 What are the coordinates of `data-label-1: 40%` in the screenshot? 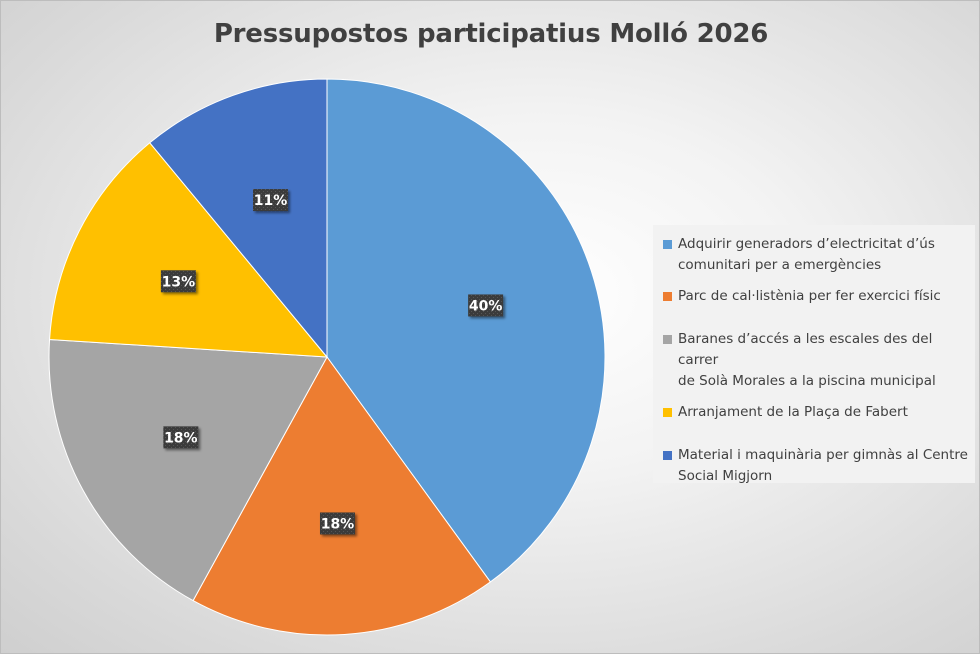 It's located at (486, 305).